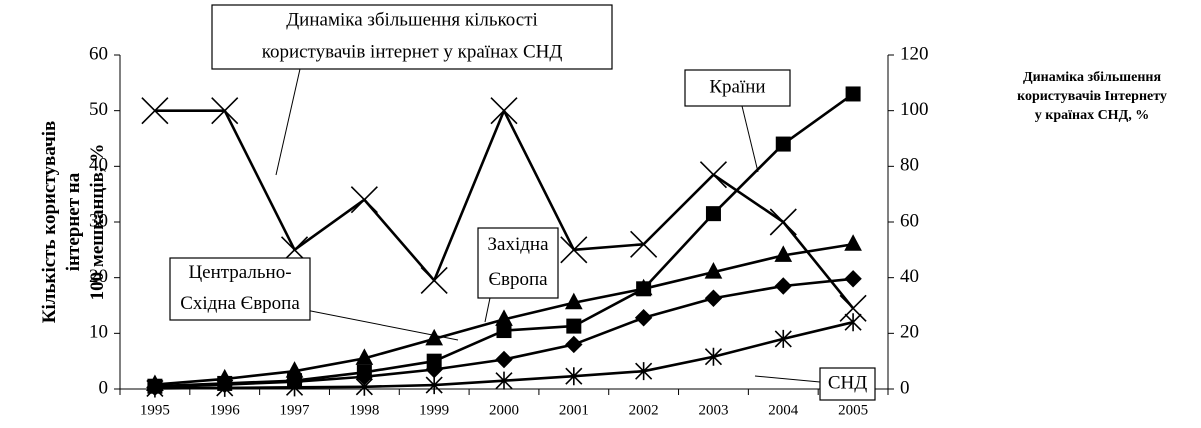  I want to click on annotation-text: користувачів інтернет у країнах СНД, so click(412, 51).